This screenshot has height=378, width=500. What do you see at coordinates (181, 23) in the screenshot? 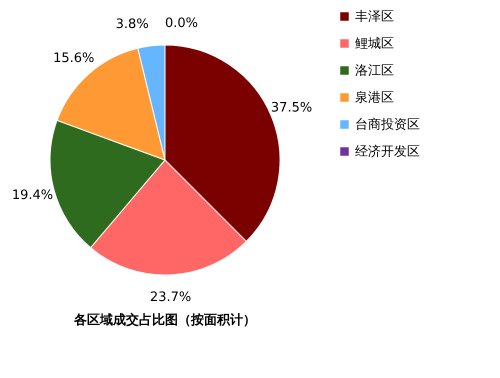
I see `text: 0.0%` at bounding box center [181, 23].